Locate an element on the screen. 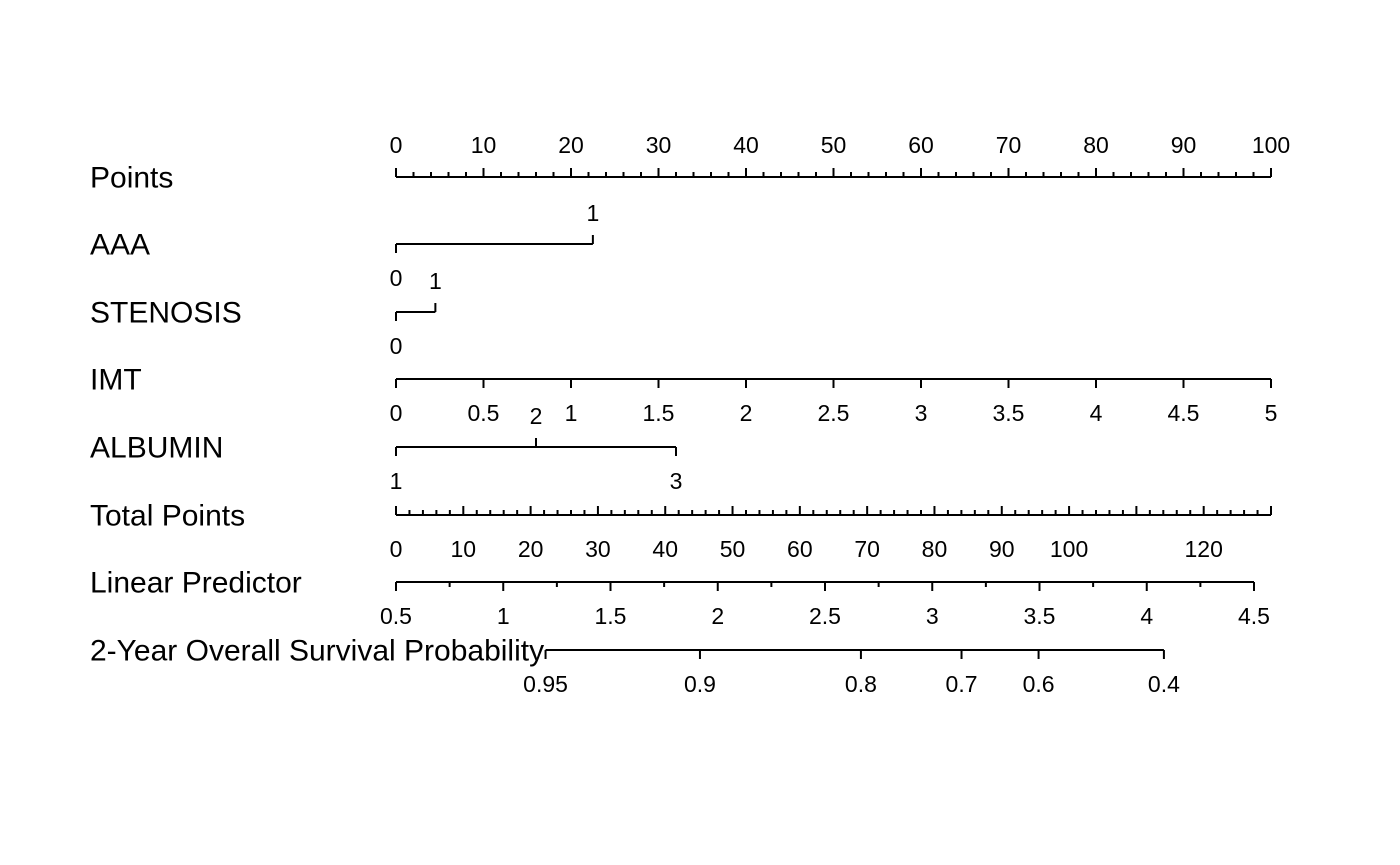 The height and width of the screenshot is (865, 1400). tick-label-survival: 0.7 is located at coordinates (962, 684).